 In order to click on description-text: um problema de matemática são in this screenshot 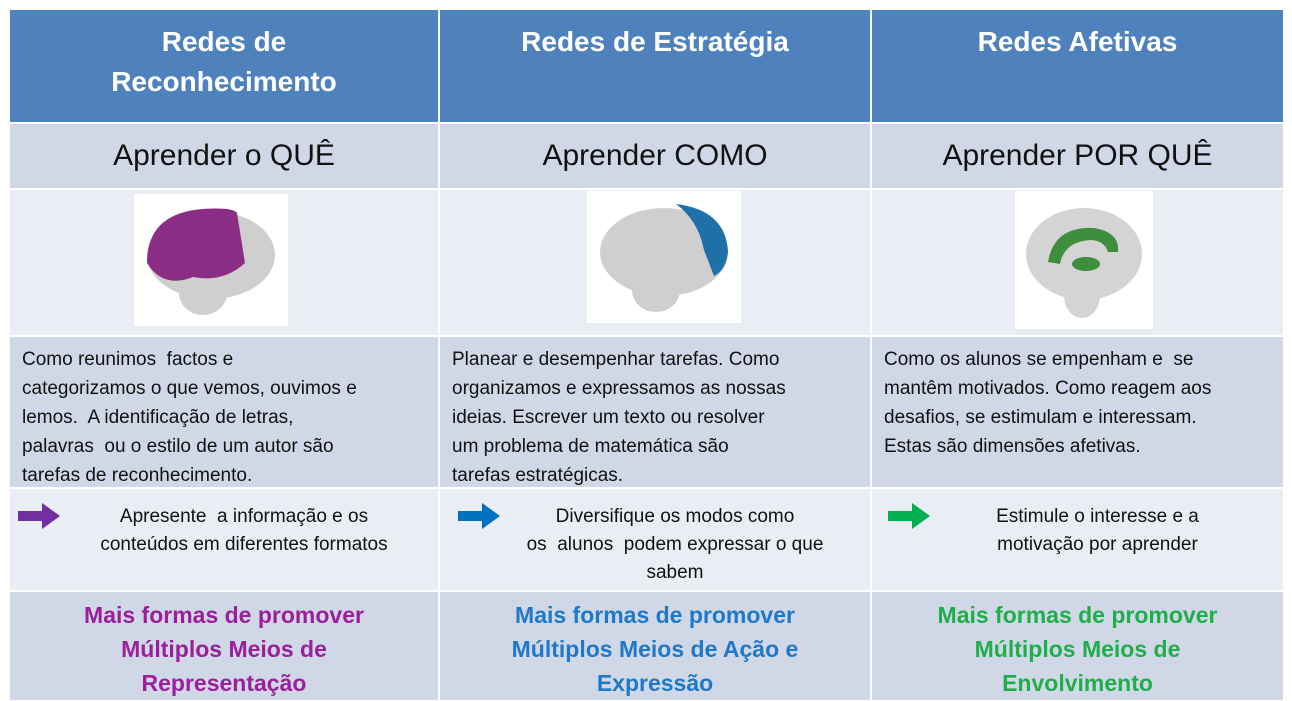, I will do `click(590, 446)`.